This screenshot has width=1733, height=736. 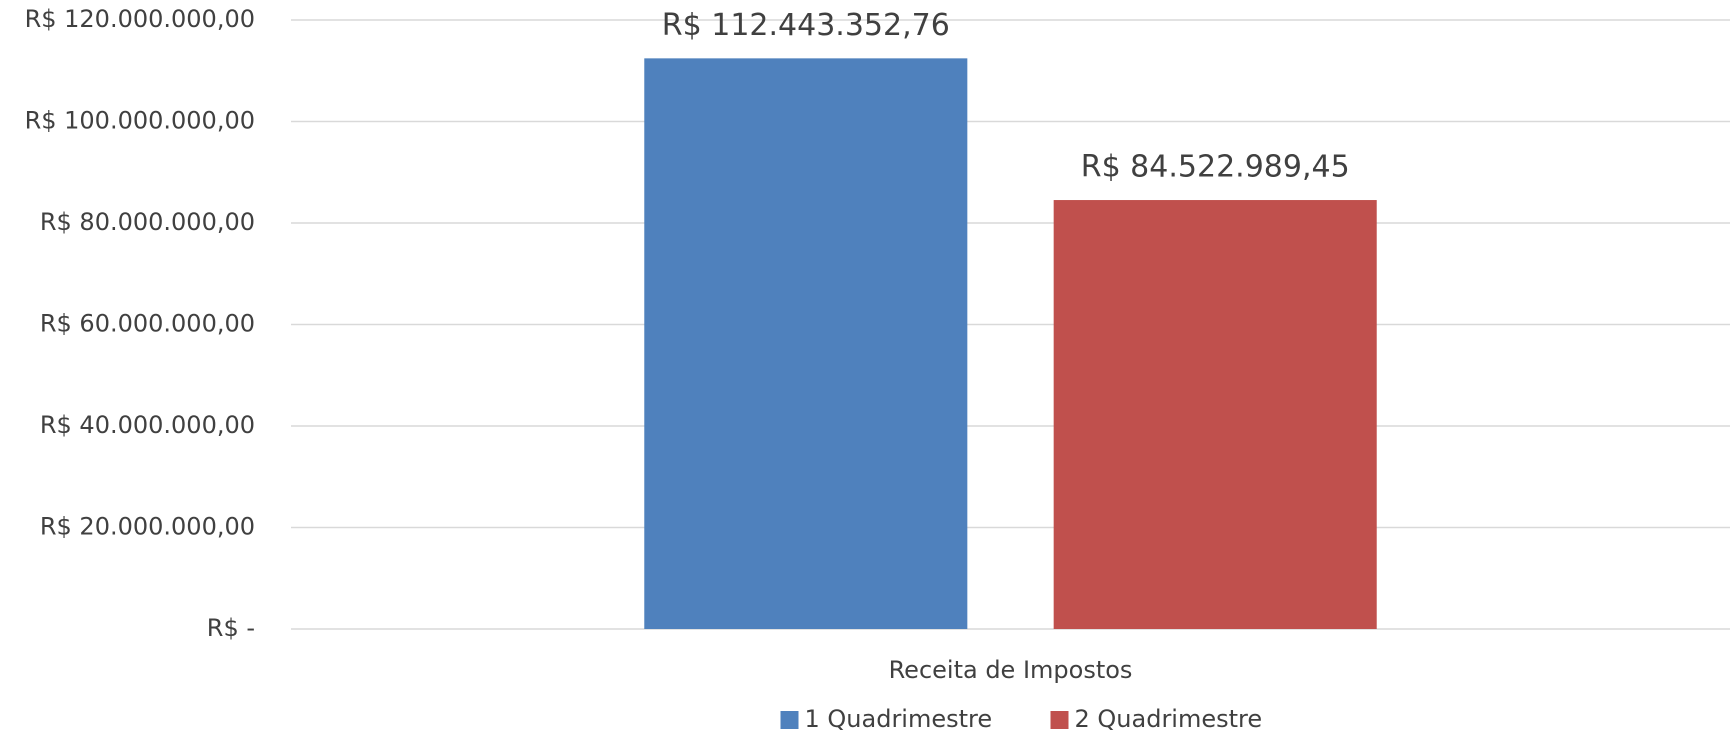 What do you see at coordinates (147, 324) in the screenshot?
I see `y-tick-label: R$ 60.000.000,00` at bounding box center [147, 324].